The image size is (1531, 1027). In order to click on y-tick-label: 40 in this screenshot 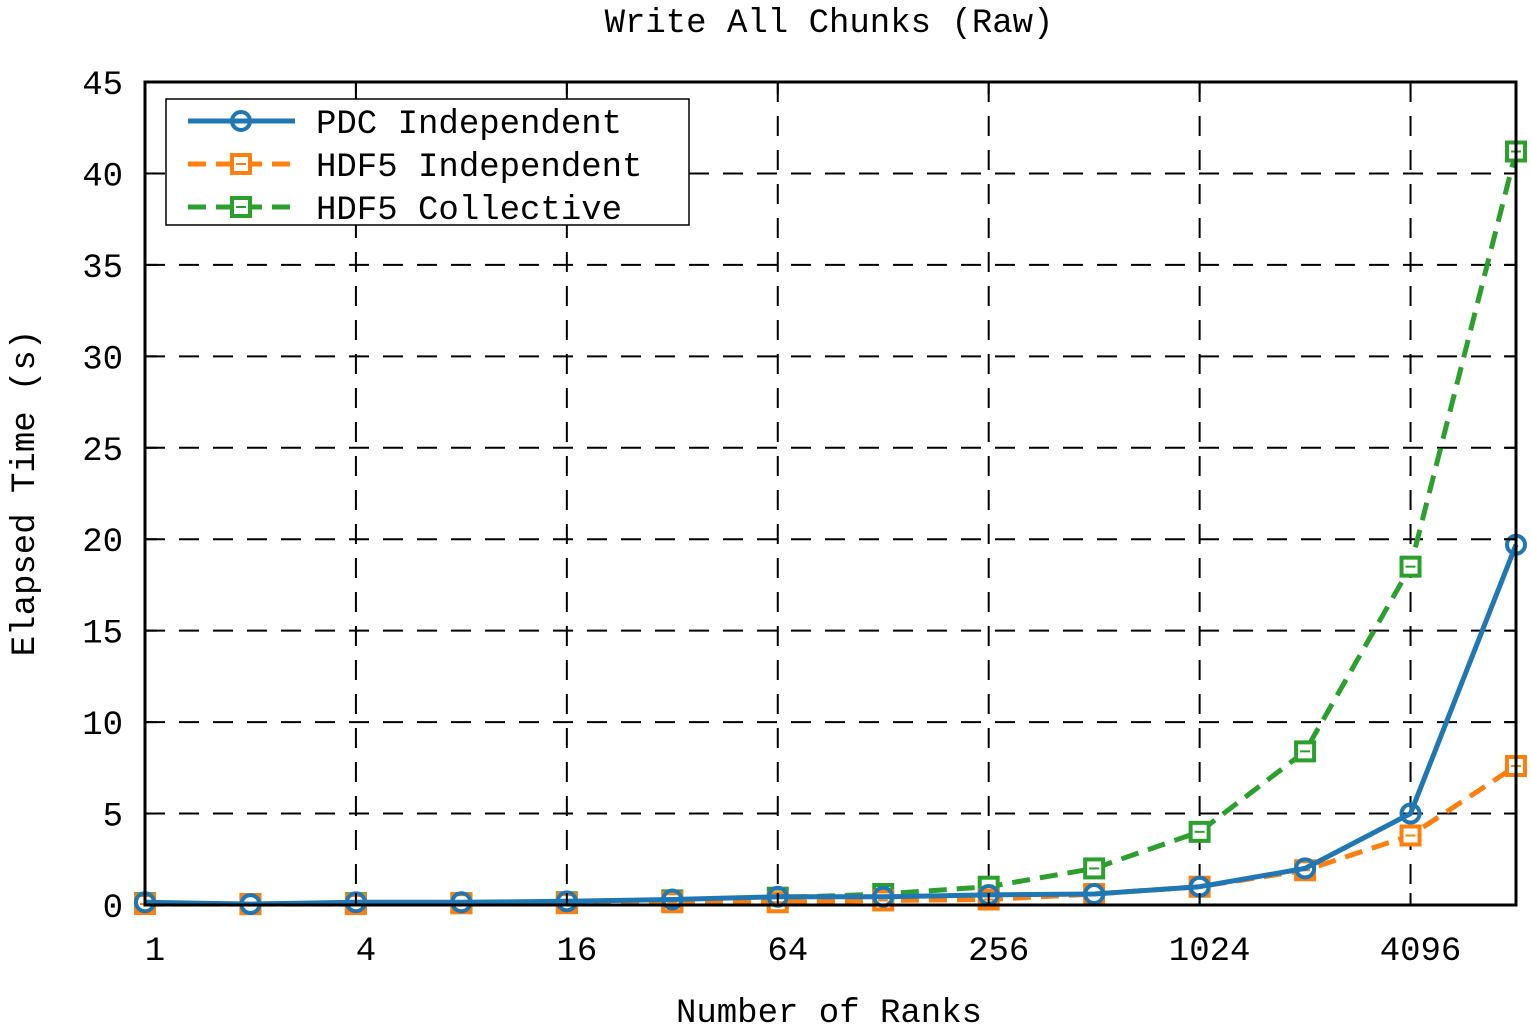, I will do `click(102, 177)`.